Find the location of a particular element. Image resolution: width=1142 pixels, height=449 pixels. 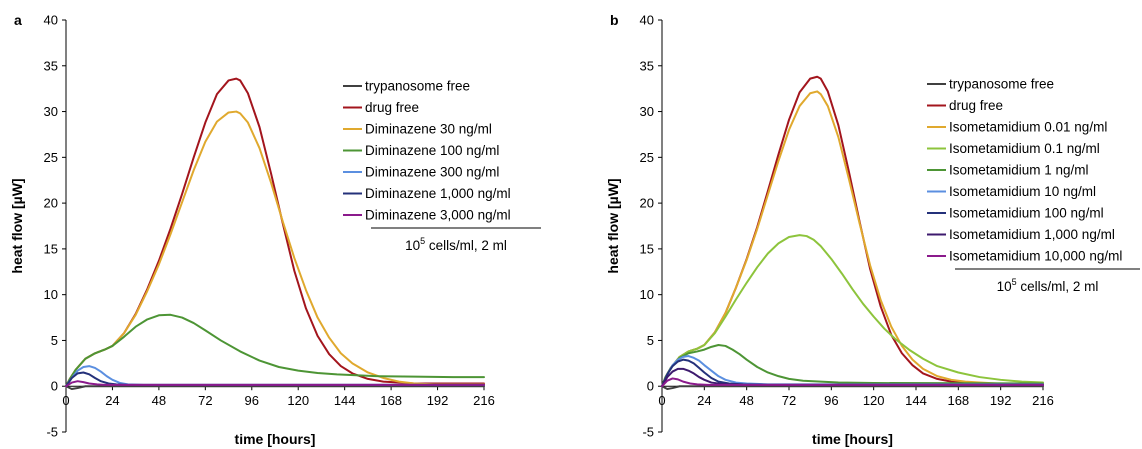

legend-label: Isometamidium 10,000 ng/ml is located at coordinates (1035, 256).